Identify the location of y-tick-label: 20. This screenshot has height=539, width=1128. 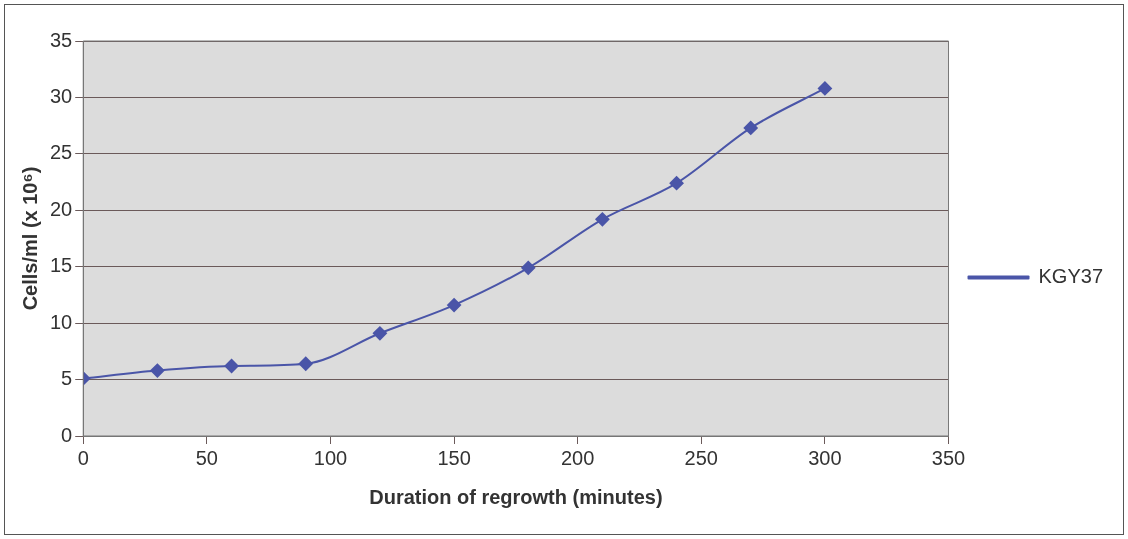
(61, 208).